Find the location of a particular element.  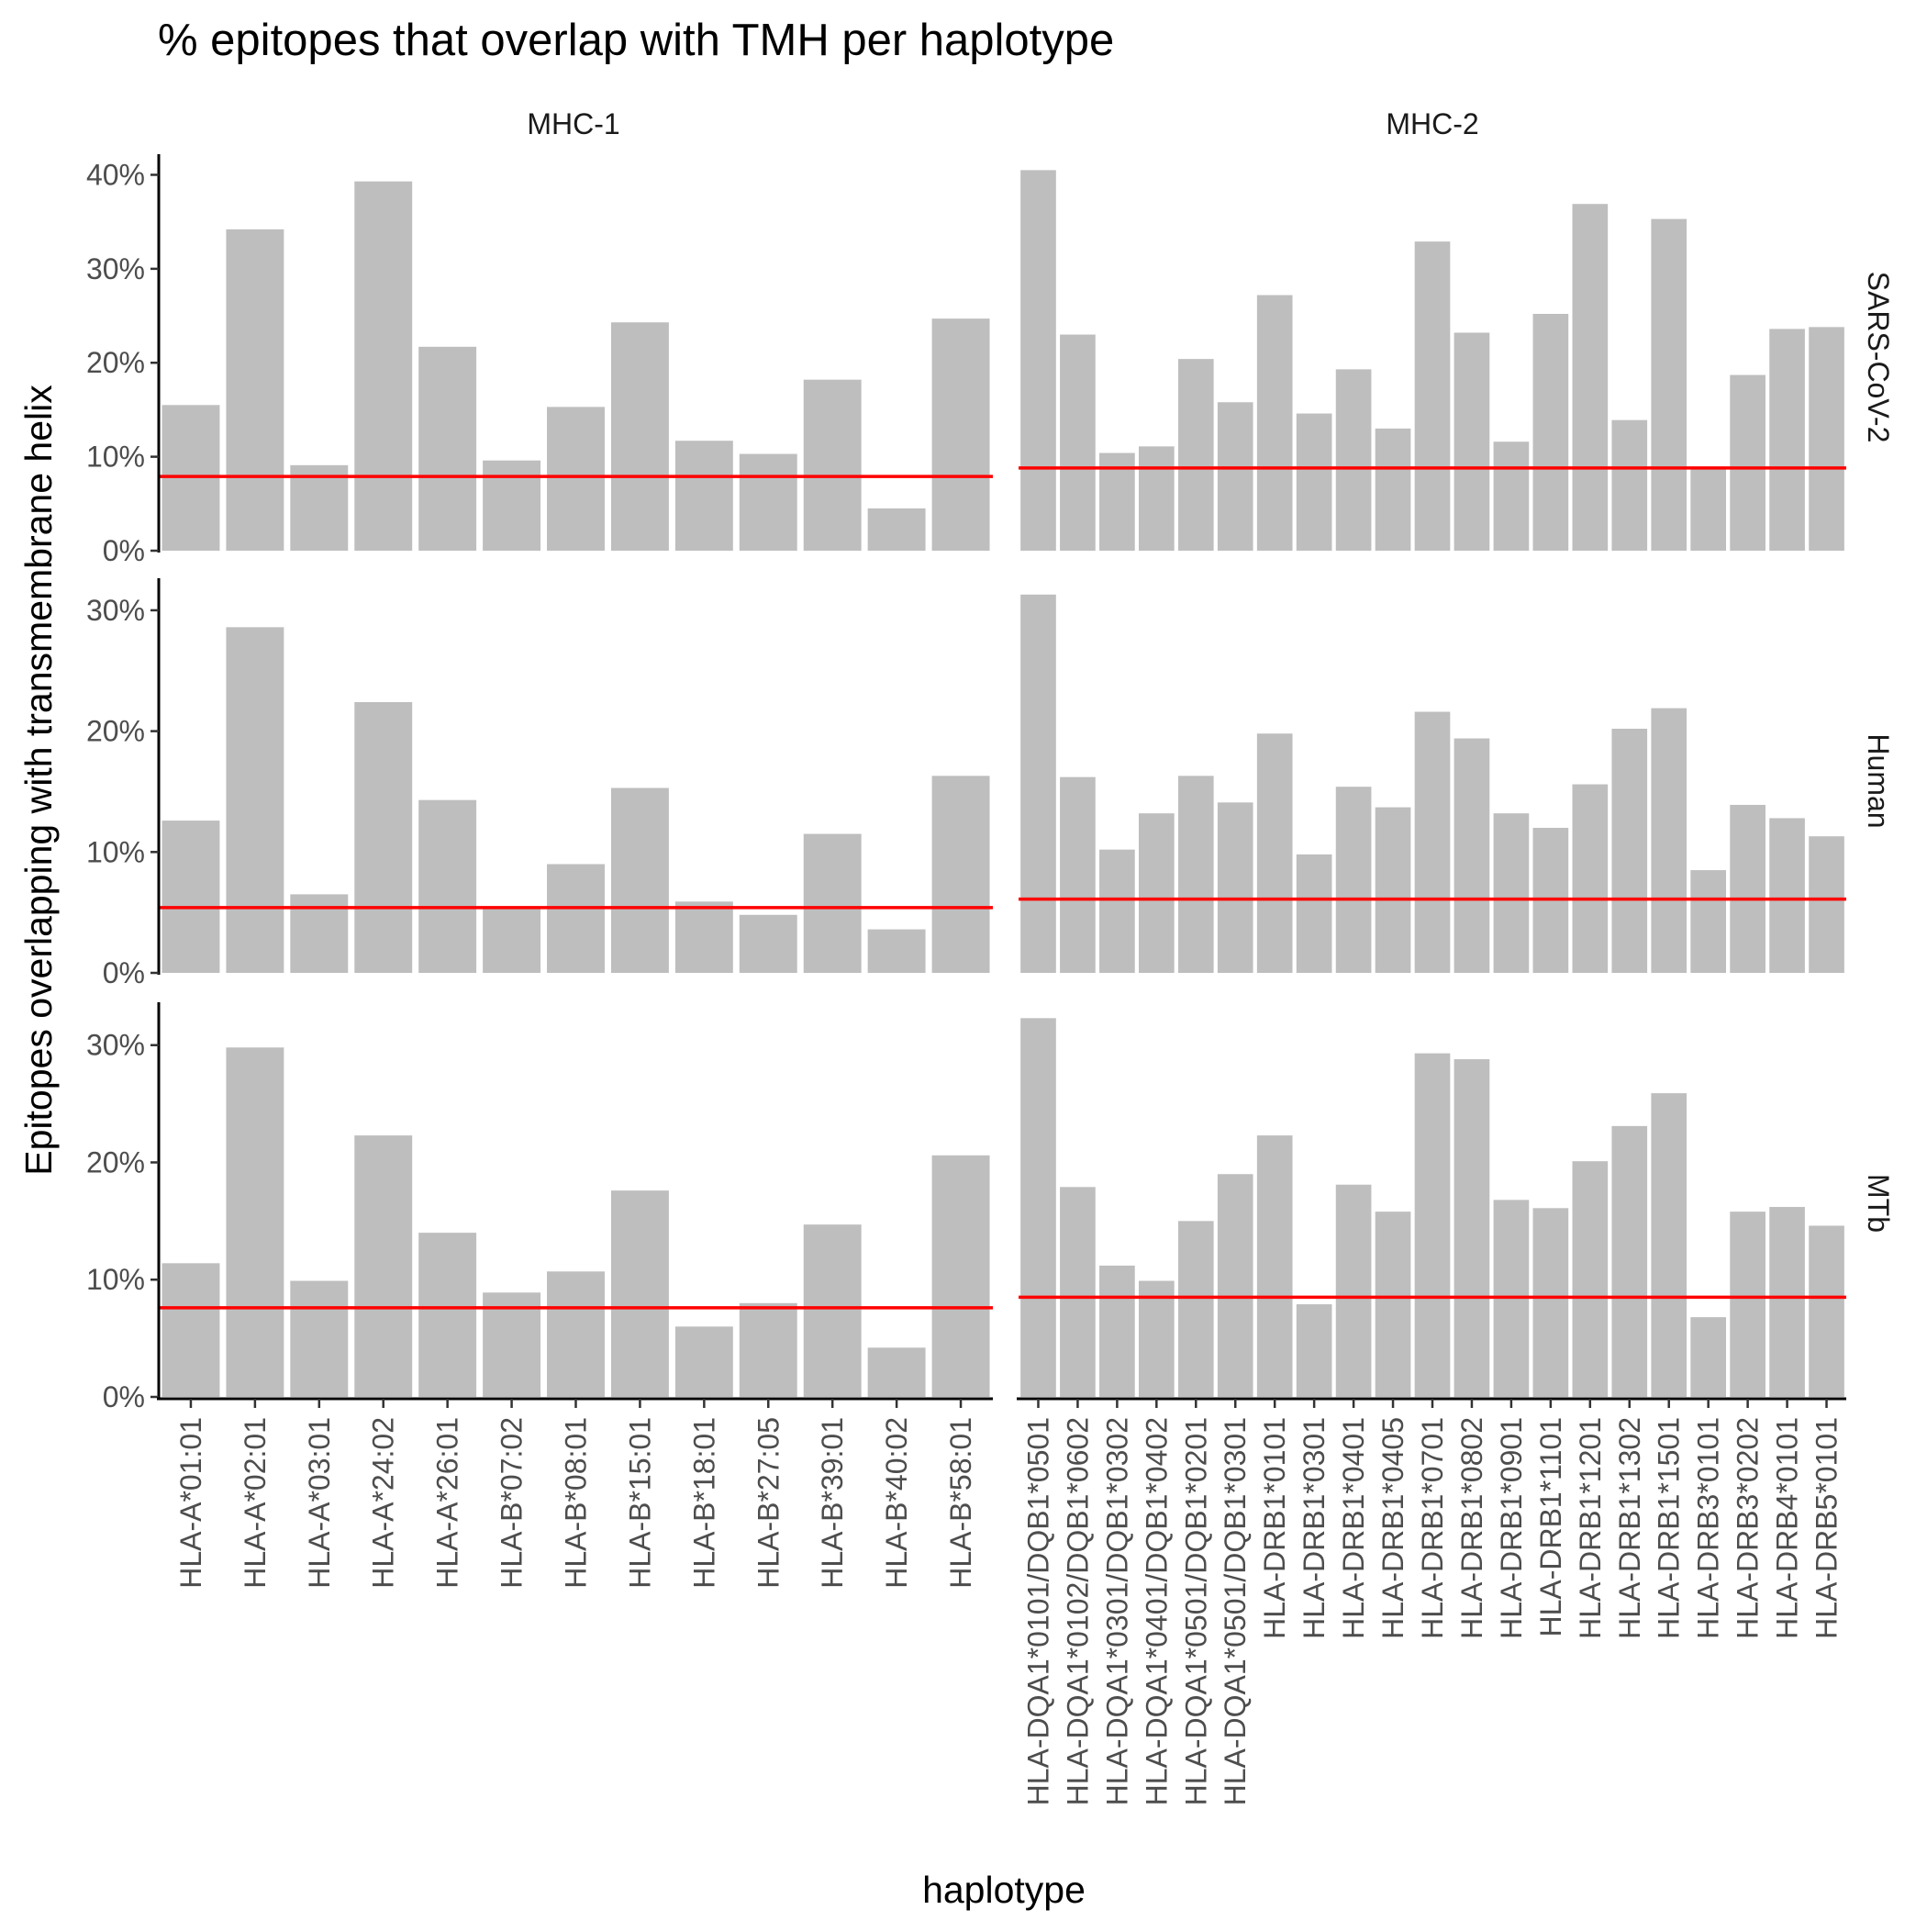

x-tick-label: HLA-B*27:05 is located at coordinates (768, 1503).